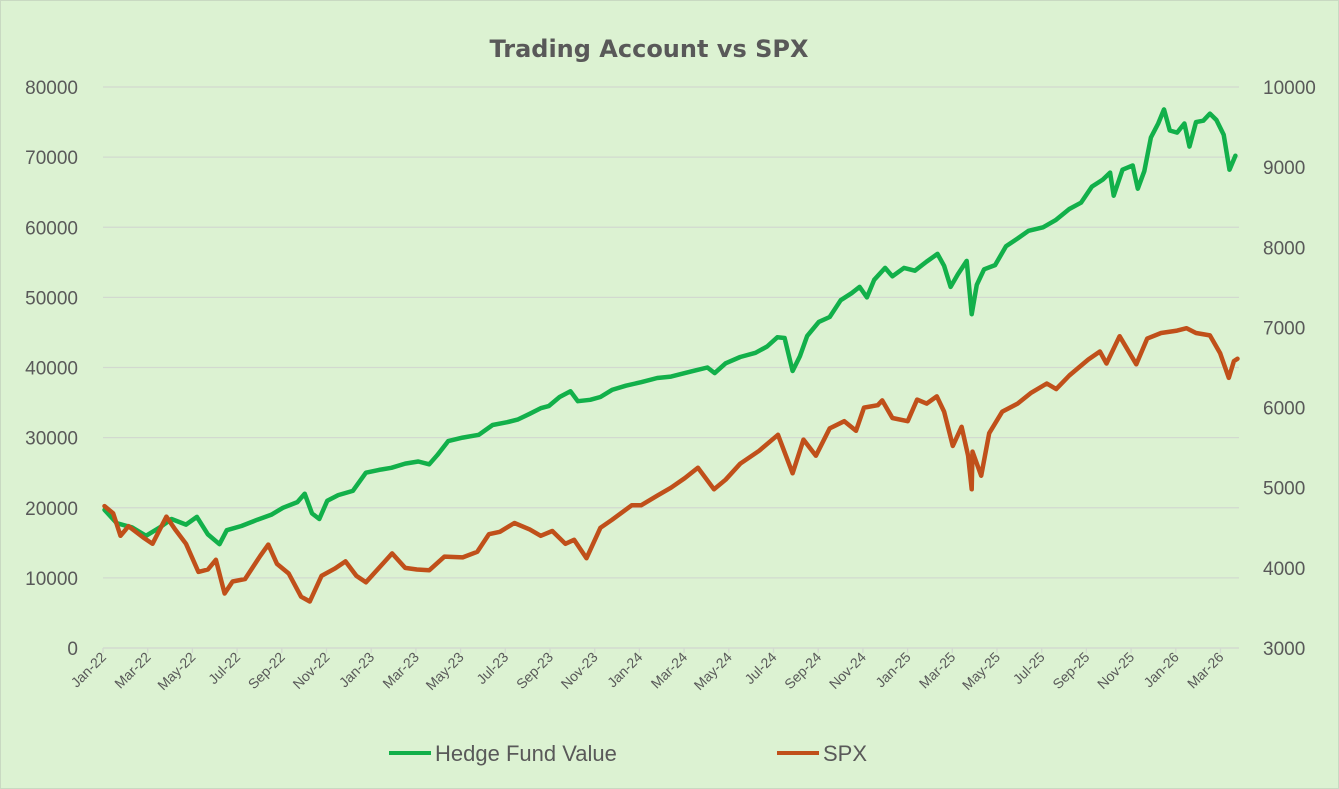 Image resolution: width=1339 pixels, height=789 pixels. Describe the element at coordinates (1289, 88) in the screenshot. I see `right-y-tick-label: 10000` at that location.